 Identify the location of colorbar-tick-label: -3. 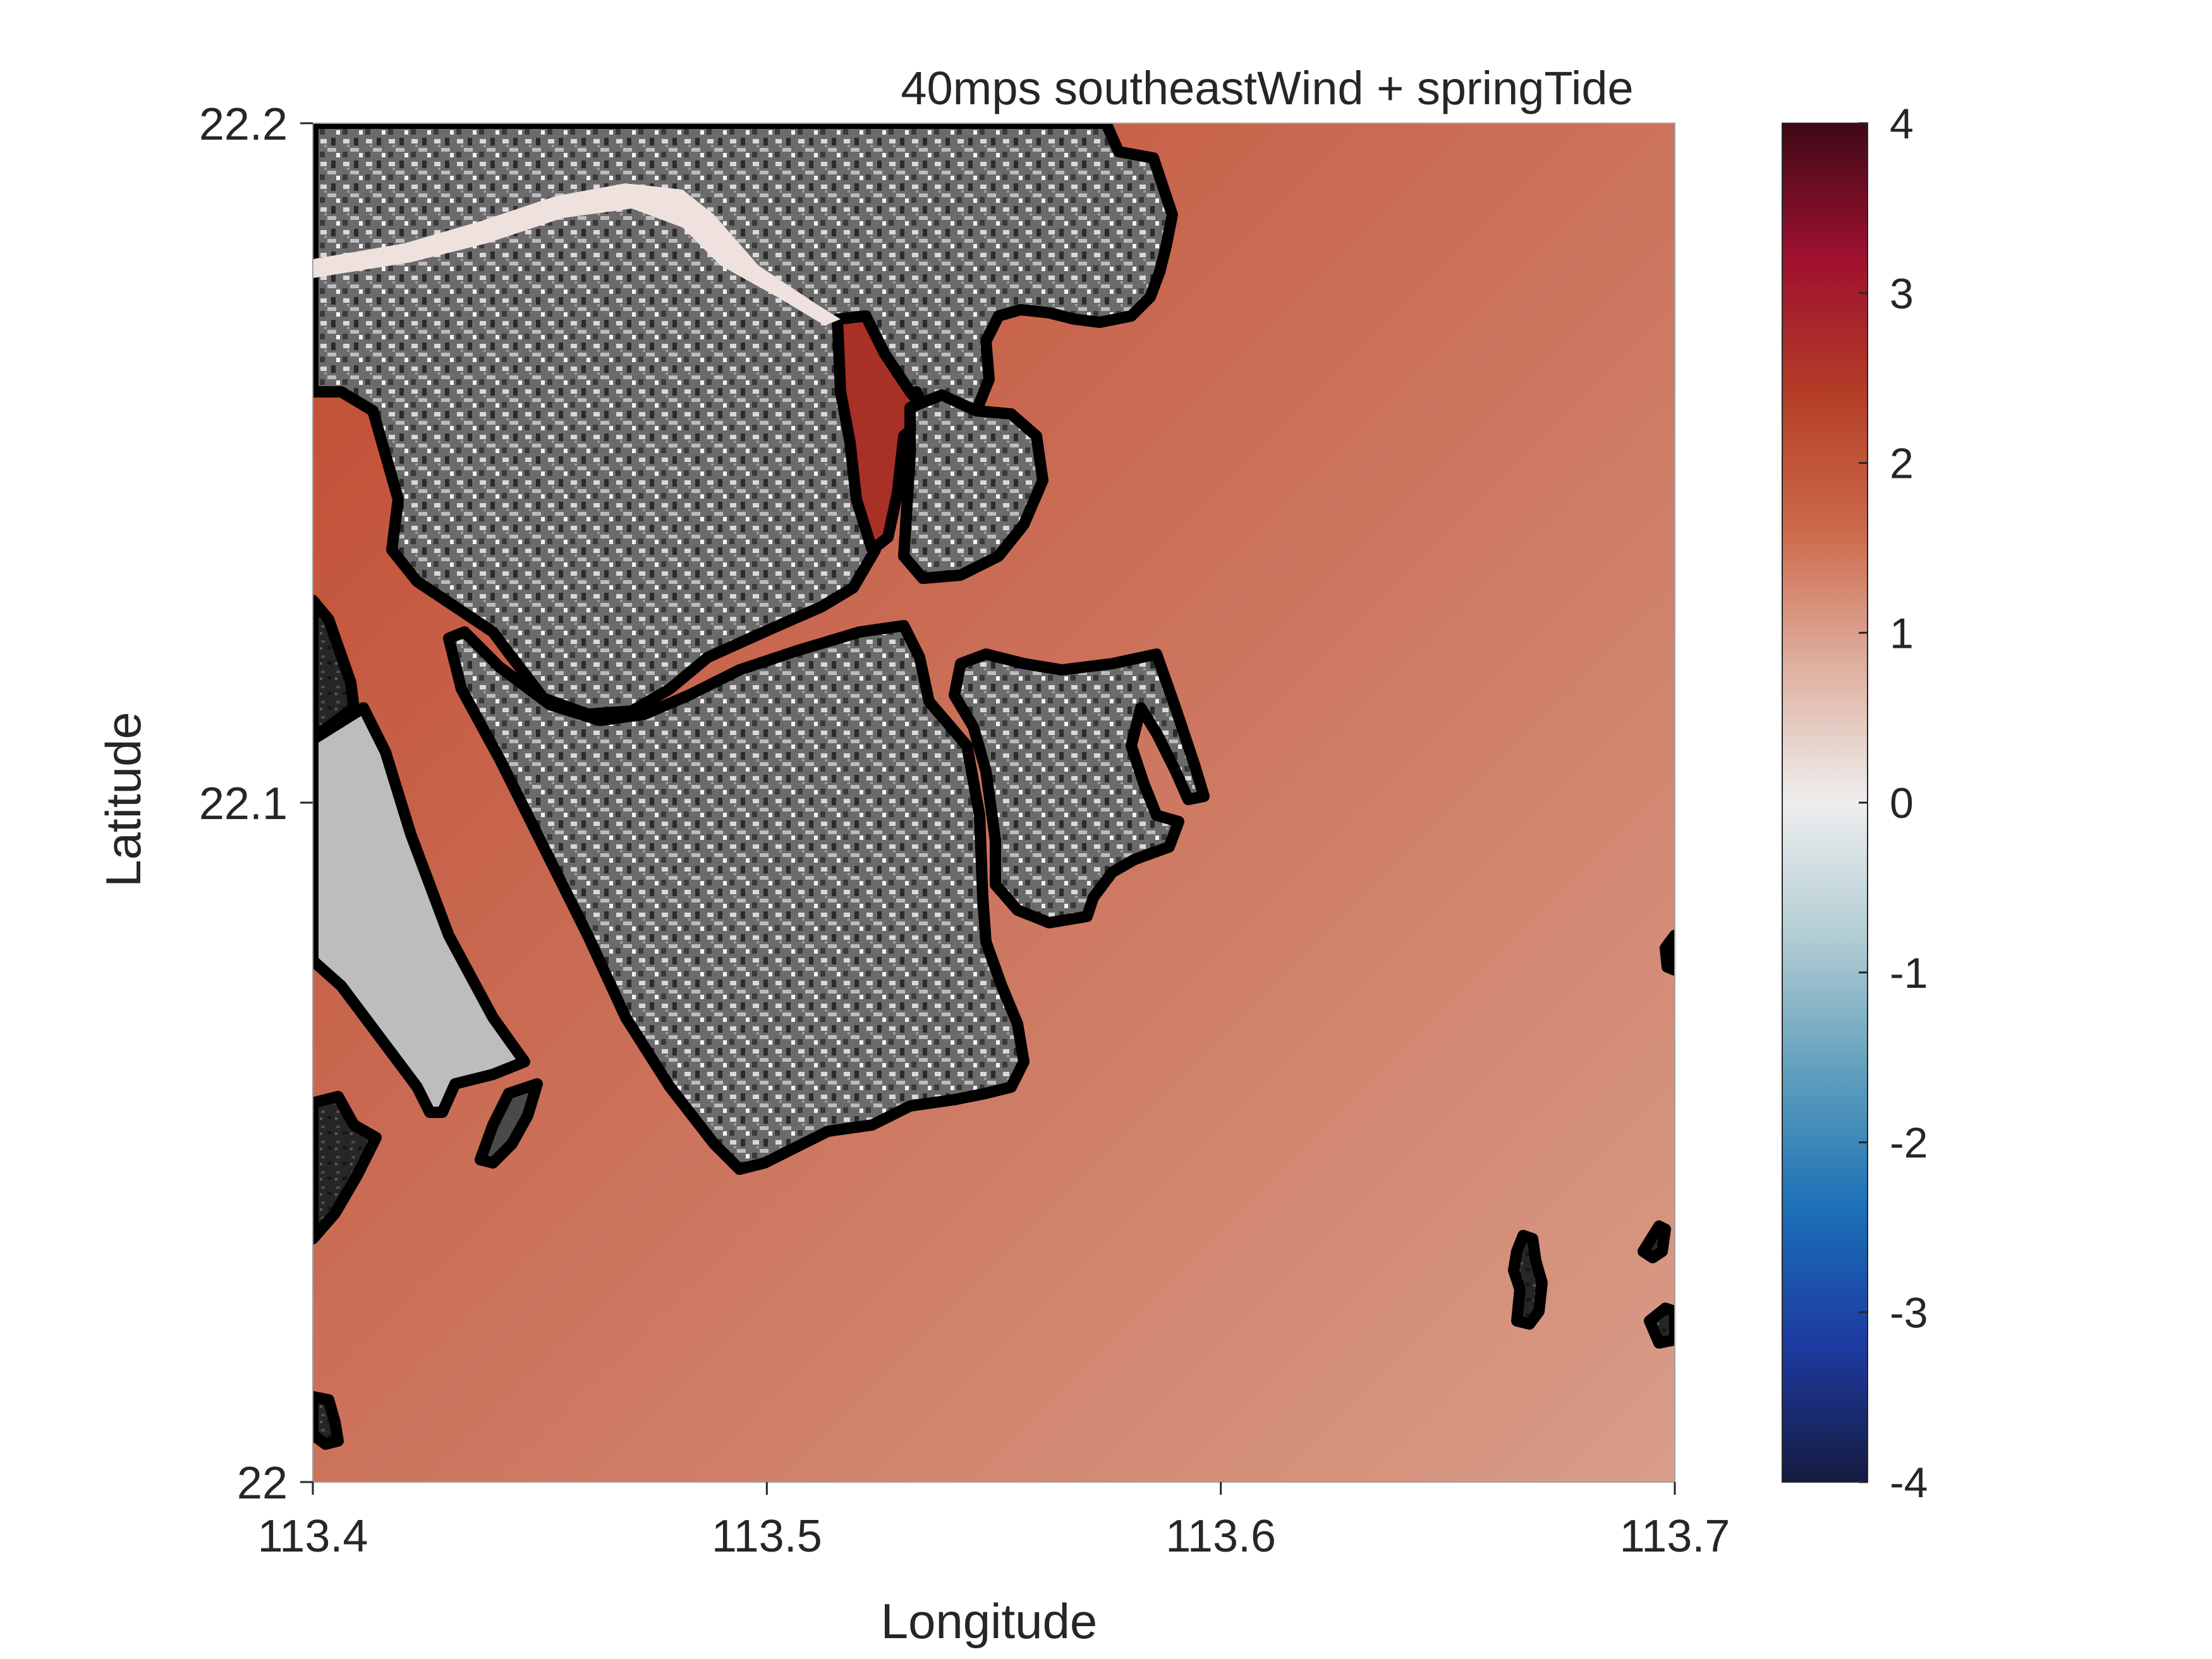
(1909, 1313).